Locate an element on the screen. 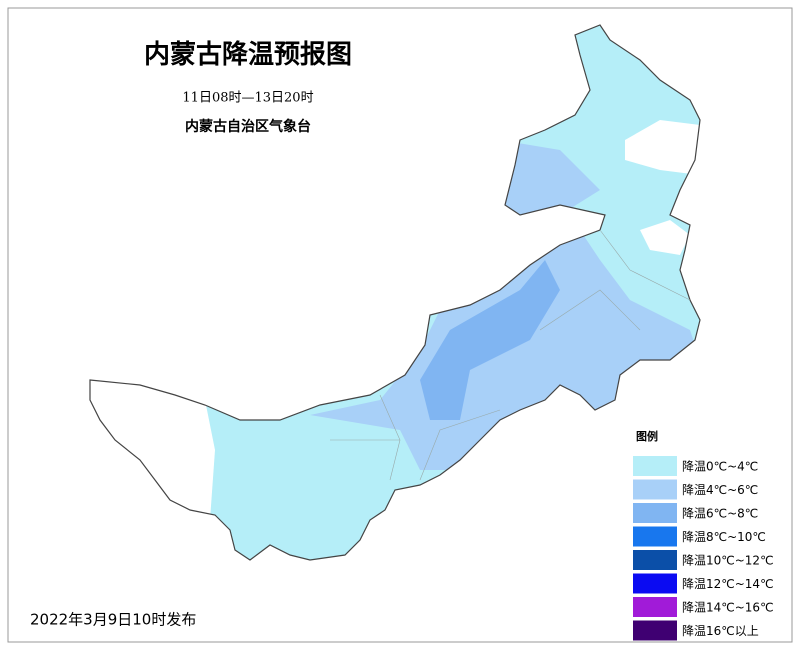 This screenshot has height=656, width=800. legend-label: 降温10℃~12℃ is located at coordinates (728, 561).